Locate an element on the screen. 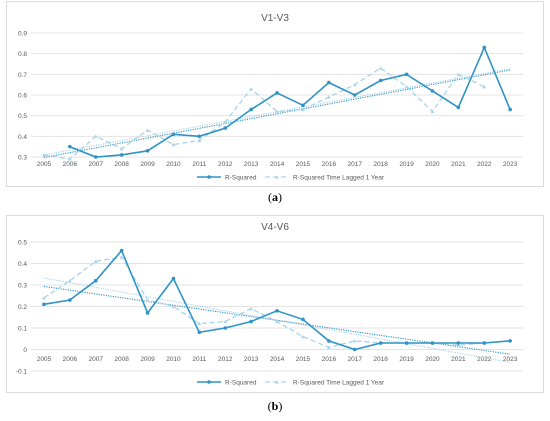 The image size is (550, 421). x-tick-label: 2018 is located at coordinates (380, 164).